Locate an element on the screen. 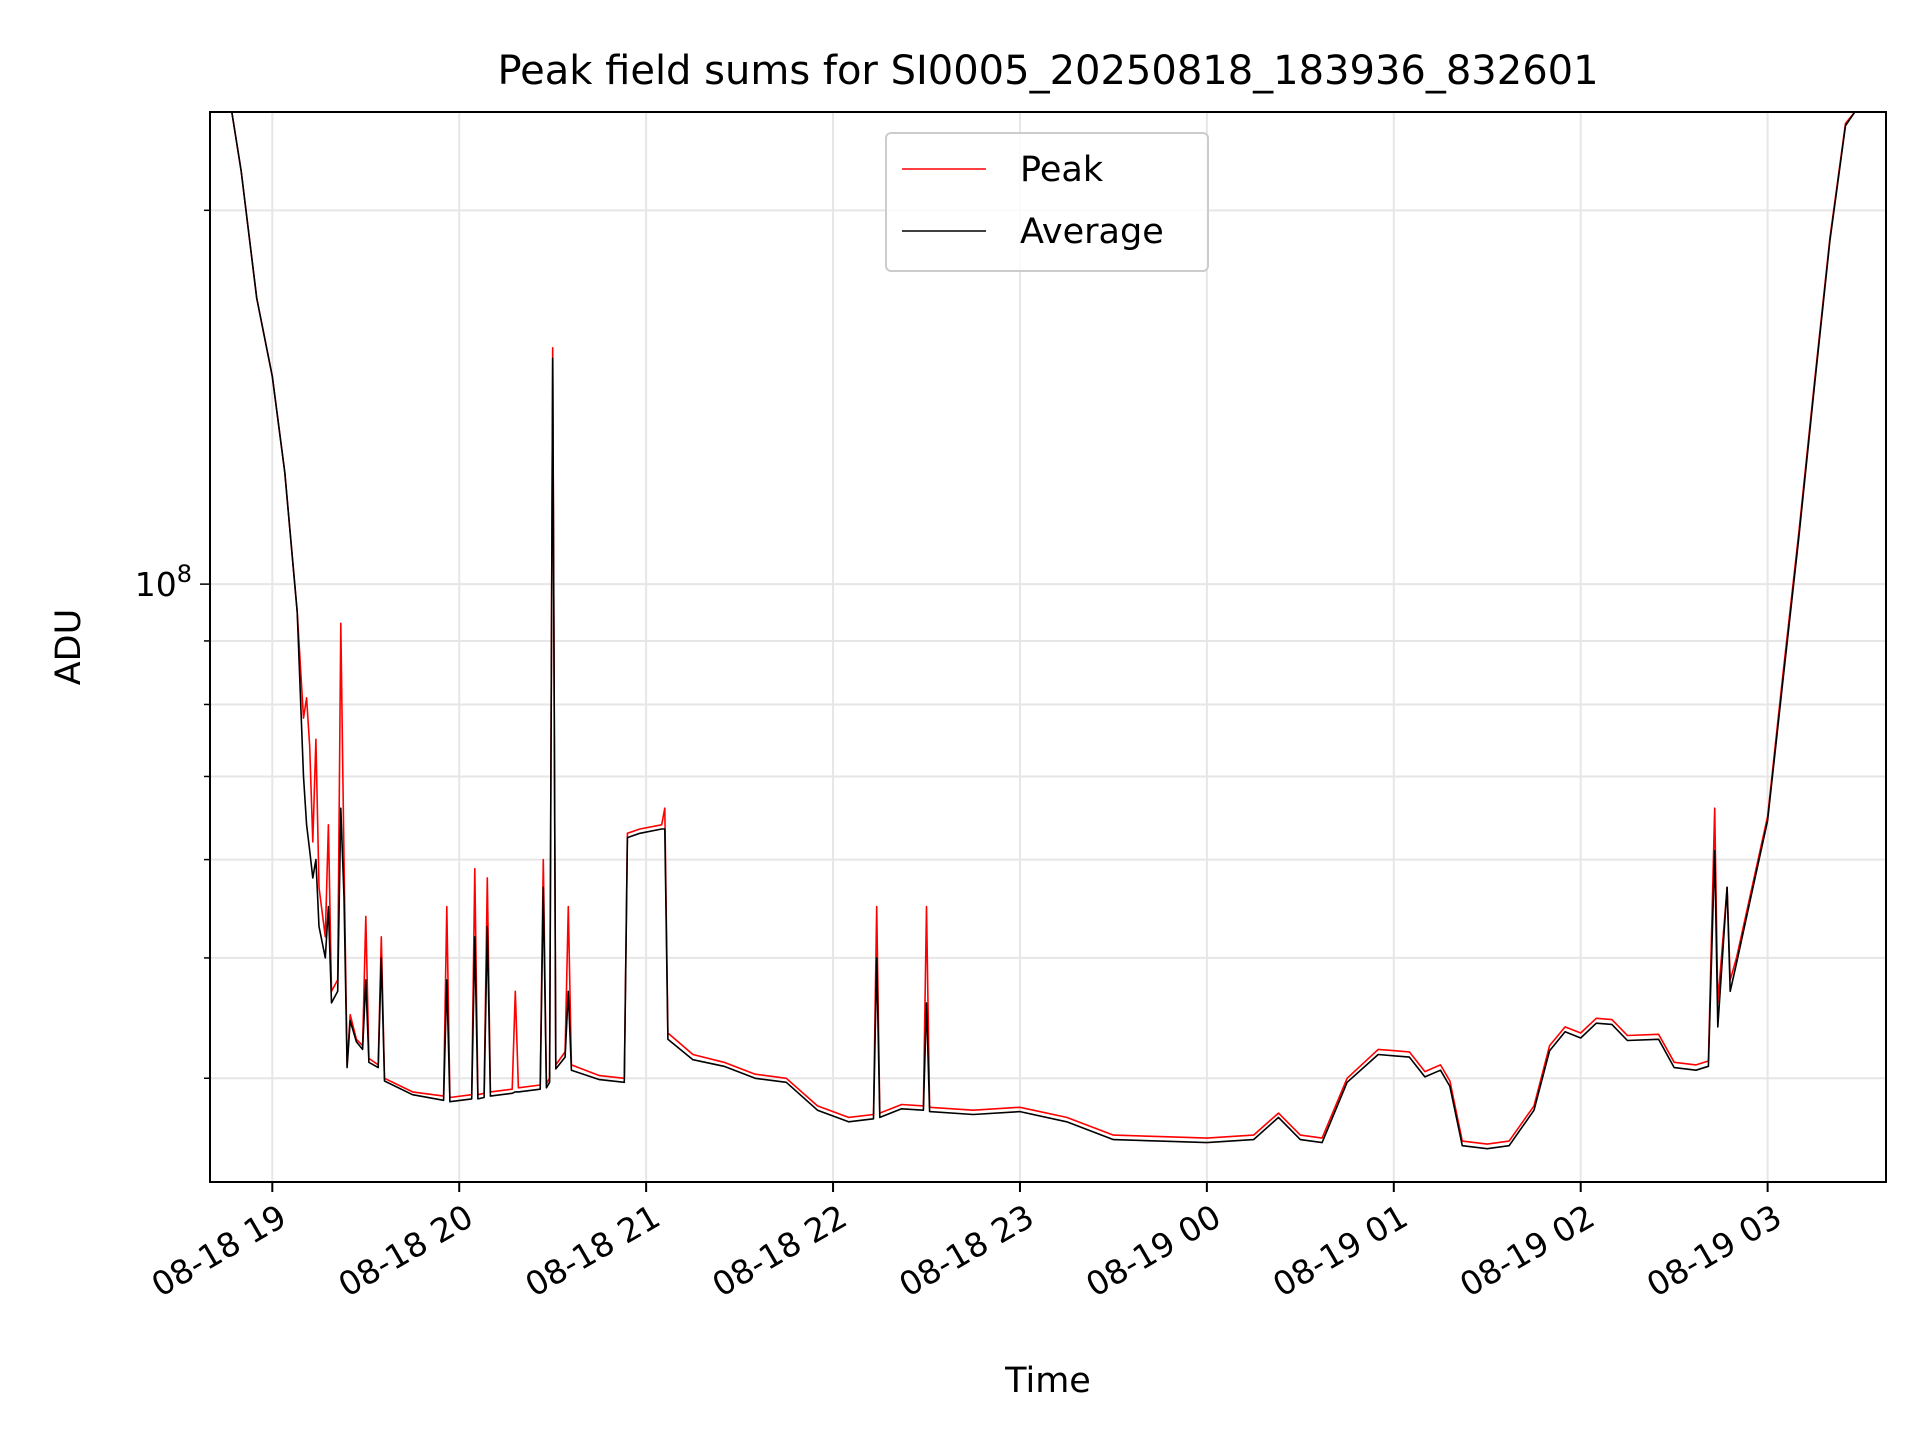  y-tick-label-base: 10 is located at coordinates (156, 584).